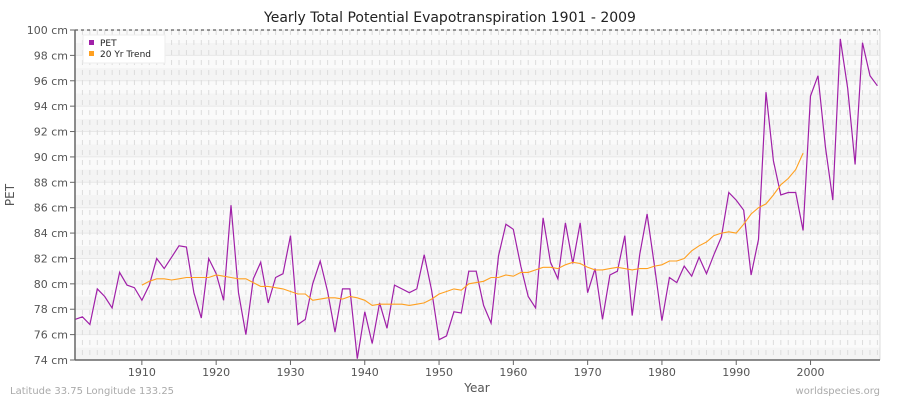 Image resolution: width=900 pixels, height=400 pixels. Describe the element at coordinates (51, 284) in the screenshot. I see `y-tick-label: 80 cm` at that location.